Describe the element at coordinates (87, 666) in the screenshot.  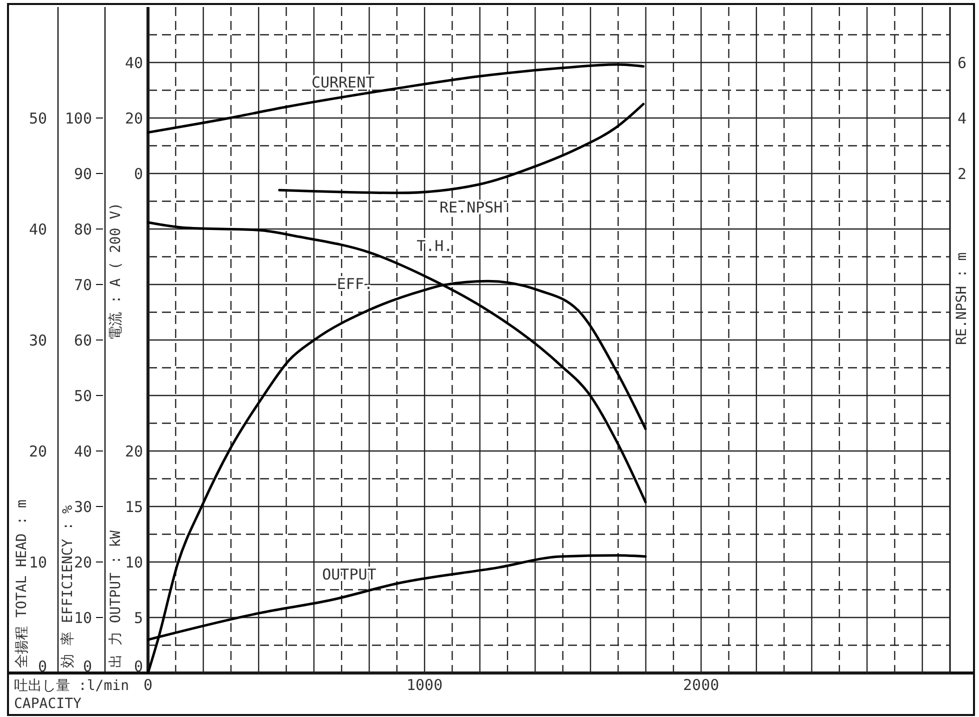
I see `y2-tick-label: 0` at that location.